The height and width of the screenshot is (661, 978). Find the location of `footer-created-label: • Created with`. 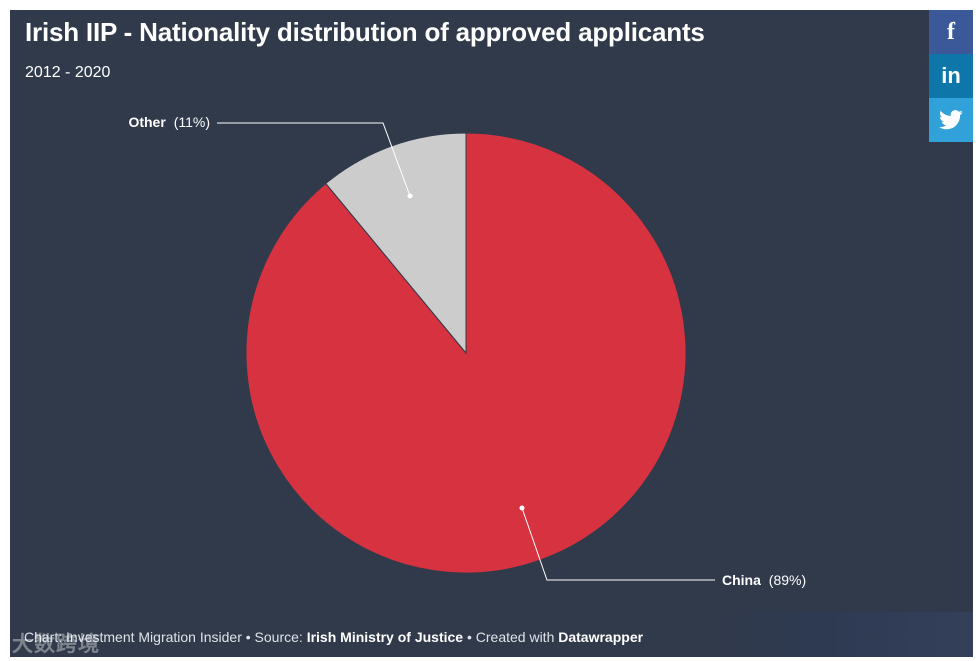

footer-created-label: • Created with is located at coordinates (511, 637).